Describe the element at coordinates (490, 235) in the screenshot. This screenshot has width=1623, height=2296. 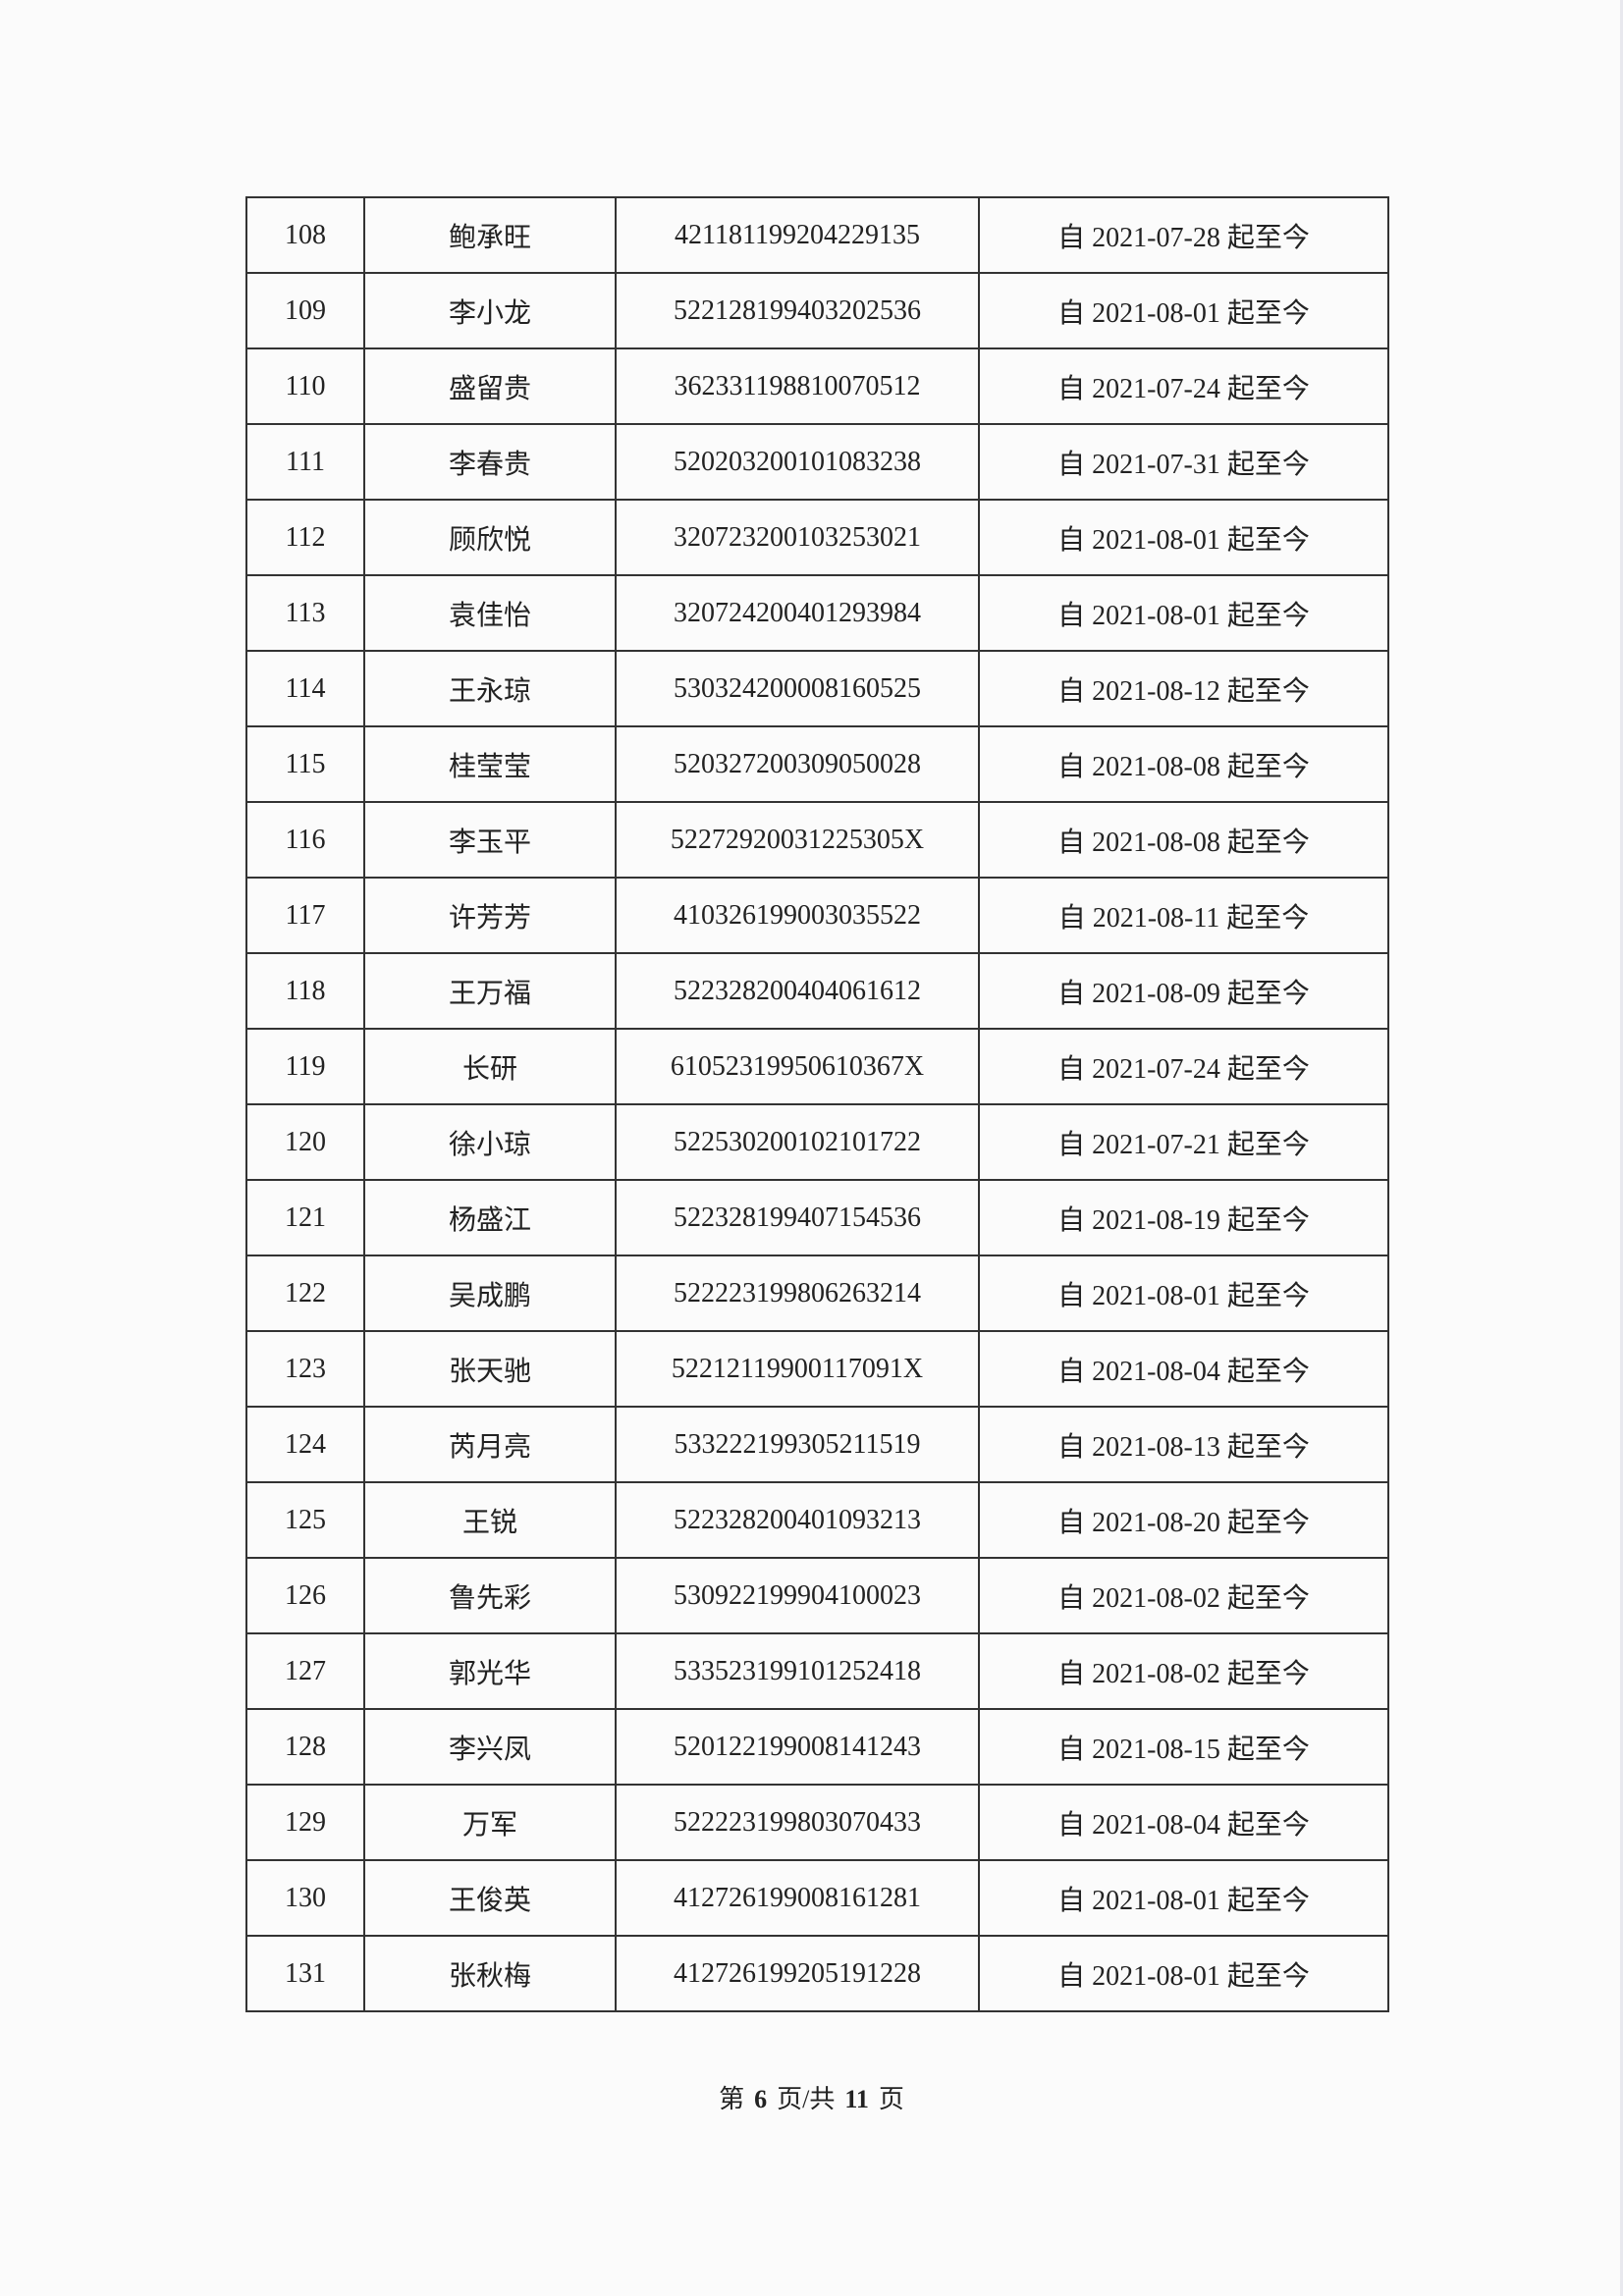
I see `person-name: 鲍承旺` at that location.